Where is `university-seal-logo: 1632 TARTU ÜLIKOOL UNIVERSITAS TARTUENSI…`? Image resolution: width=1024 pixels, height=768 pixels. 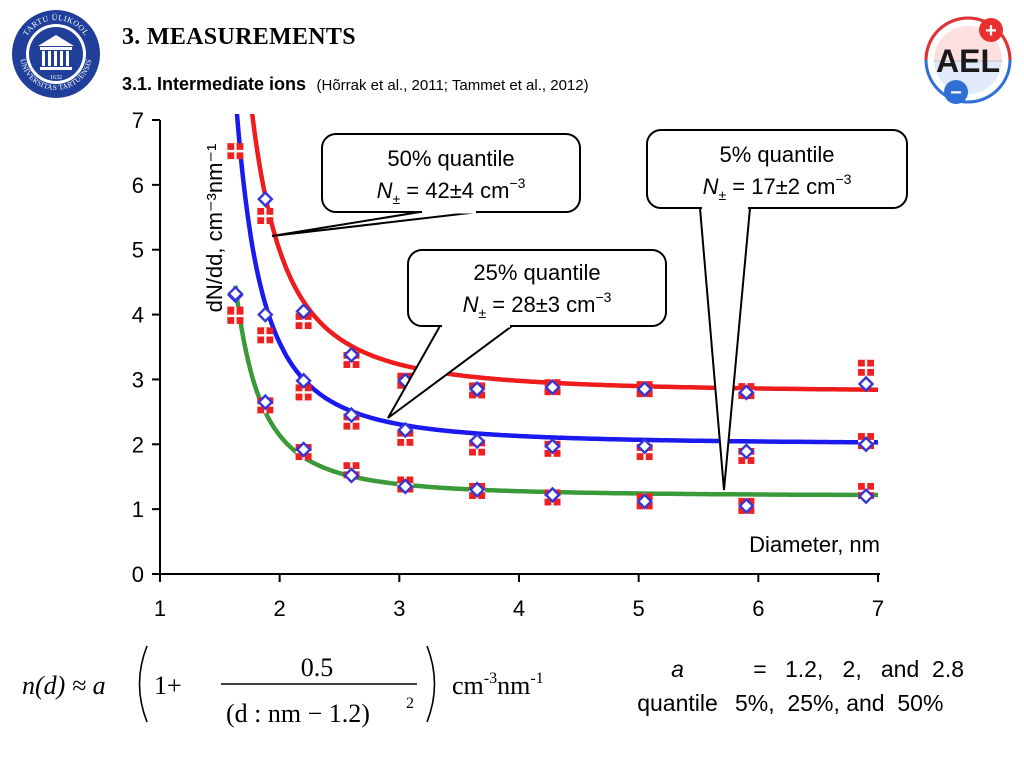
university-seal-logo: 1632 TARTU ÜLIKOOL UNIVERSITAS TARTUENSI… is located at coordinates (56, 54).